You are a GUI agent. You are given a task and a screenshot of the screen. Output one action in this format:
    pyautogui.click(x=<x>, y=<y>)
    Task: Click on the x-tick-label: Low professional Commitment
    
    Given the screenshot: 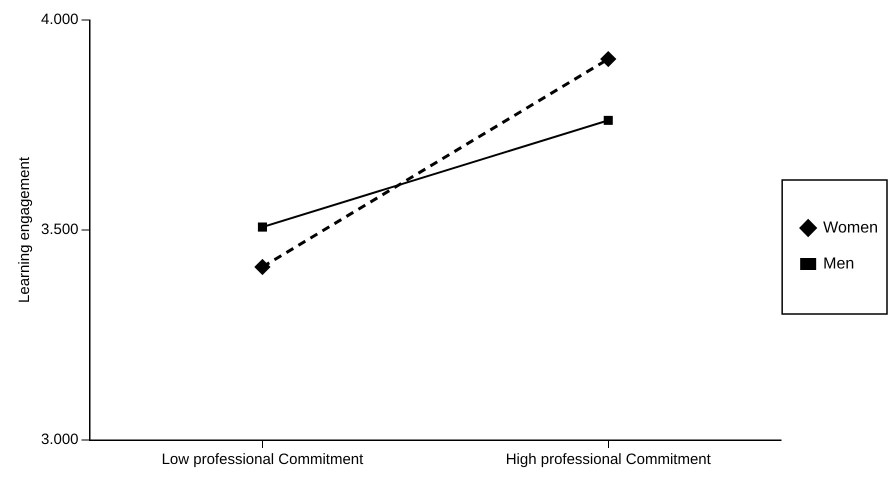 What is the action you would take?
    pyautogui.click(x=263, y=459)
    